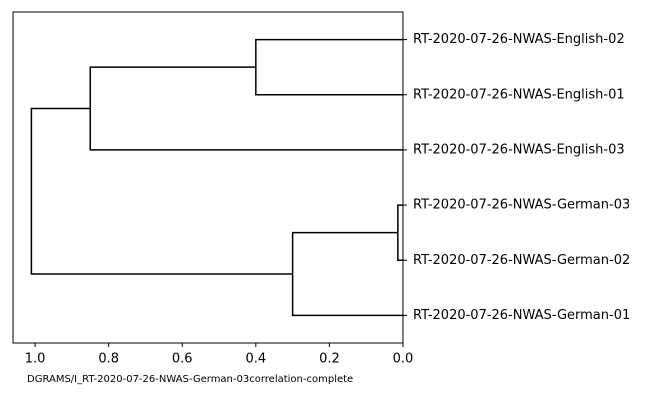  Describe the element at coordinates (519, 149) in the screenshot. I see `leaf-label: RT-2020-07-26-NWAS-English-03` at that location.